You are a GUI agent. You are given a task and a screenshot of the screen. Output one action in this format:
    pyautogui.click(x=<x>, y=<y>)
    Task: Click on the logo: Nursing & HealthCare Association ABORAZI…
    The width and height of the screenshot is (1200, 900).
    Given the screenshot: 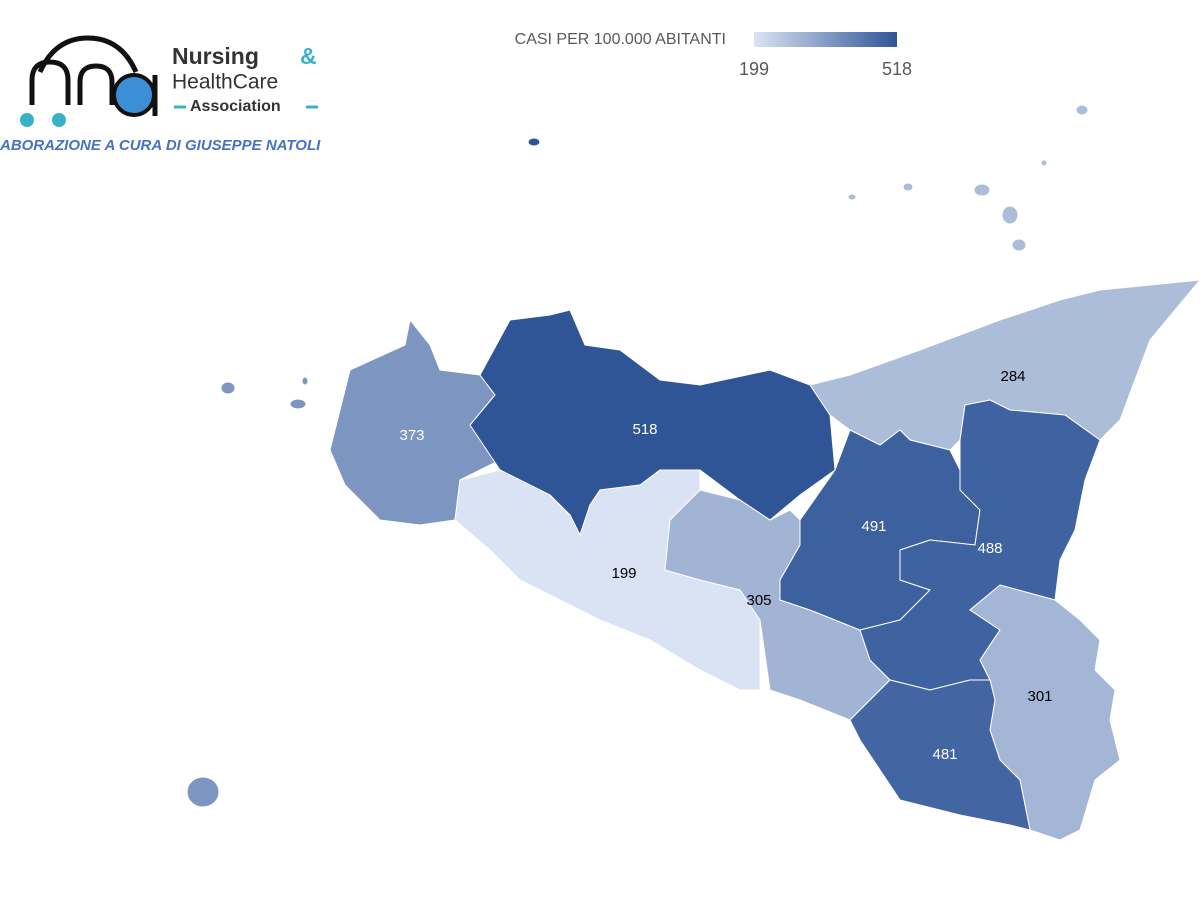 What is the action you would take?
    pyautogui.click(x=160, y=94)
    